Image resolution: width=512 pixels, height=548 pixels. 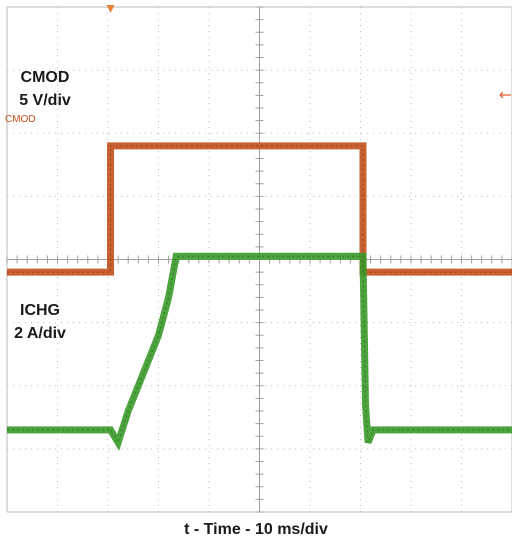 What do you see at coordinates (45, 77) in the screenshot?
I see `cmod-label-name: CMOD` at bounding box center [45, 77].